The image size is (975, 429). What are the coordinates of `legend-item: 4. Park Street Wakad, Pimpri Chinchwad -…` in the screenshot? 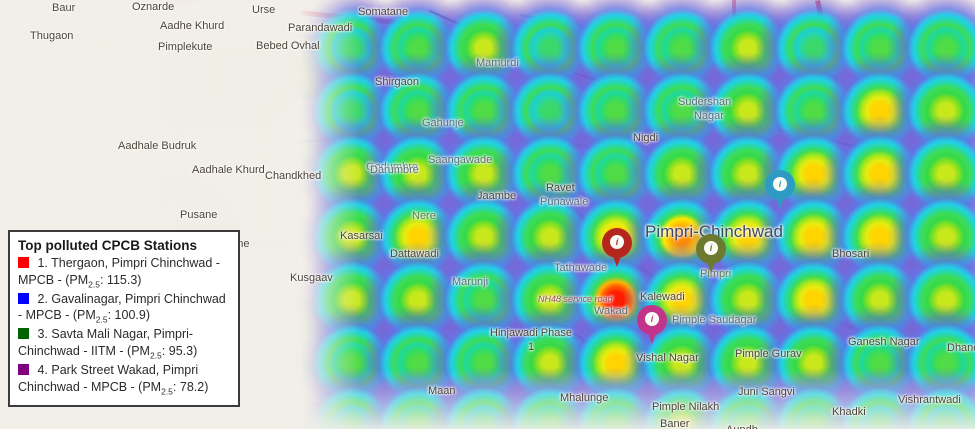 It's located at (124, 380).